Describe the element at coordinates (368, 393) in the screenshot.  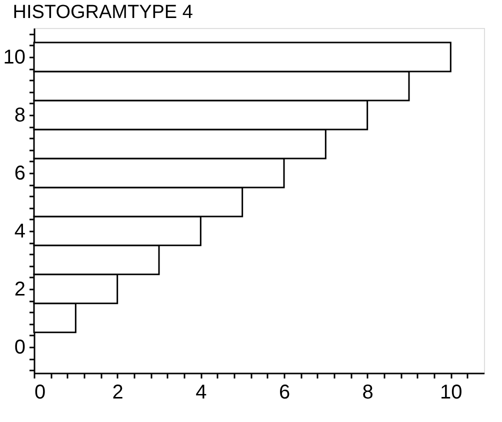
I see `x-tick-label: 8` at that location.